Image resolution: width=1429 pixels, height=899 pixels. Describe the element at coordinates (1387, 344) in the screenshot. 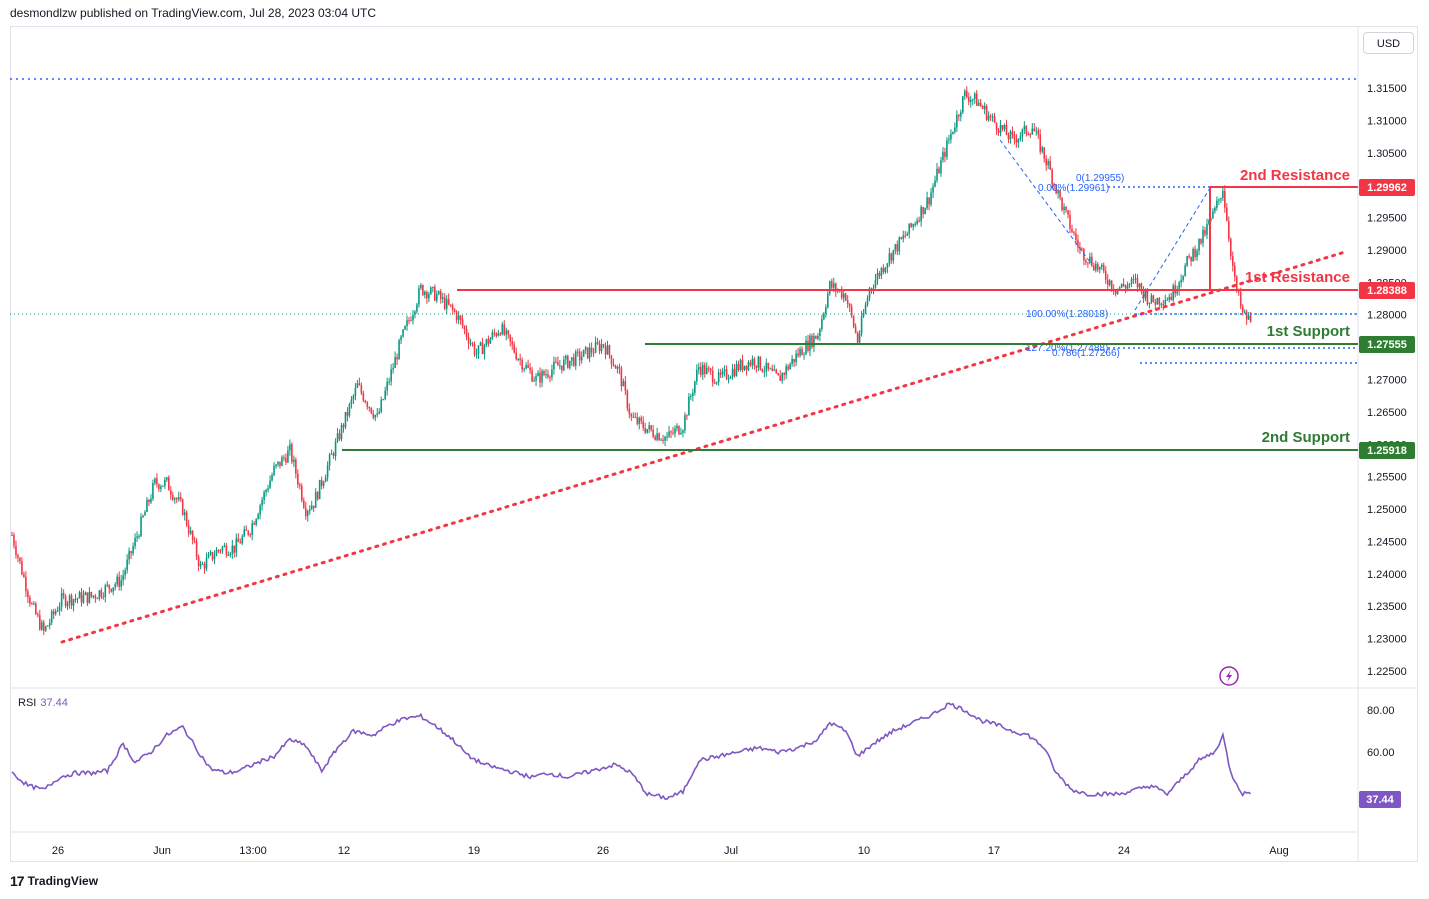

I see `price-tag-1st-support` at that location.